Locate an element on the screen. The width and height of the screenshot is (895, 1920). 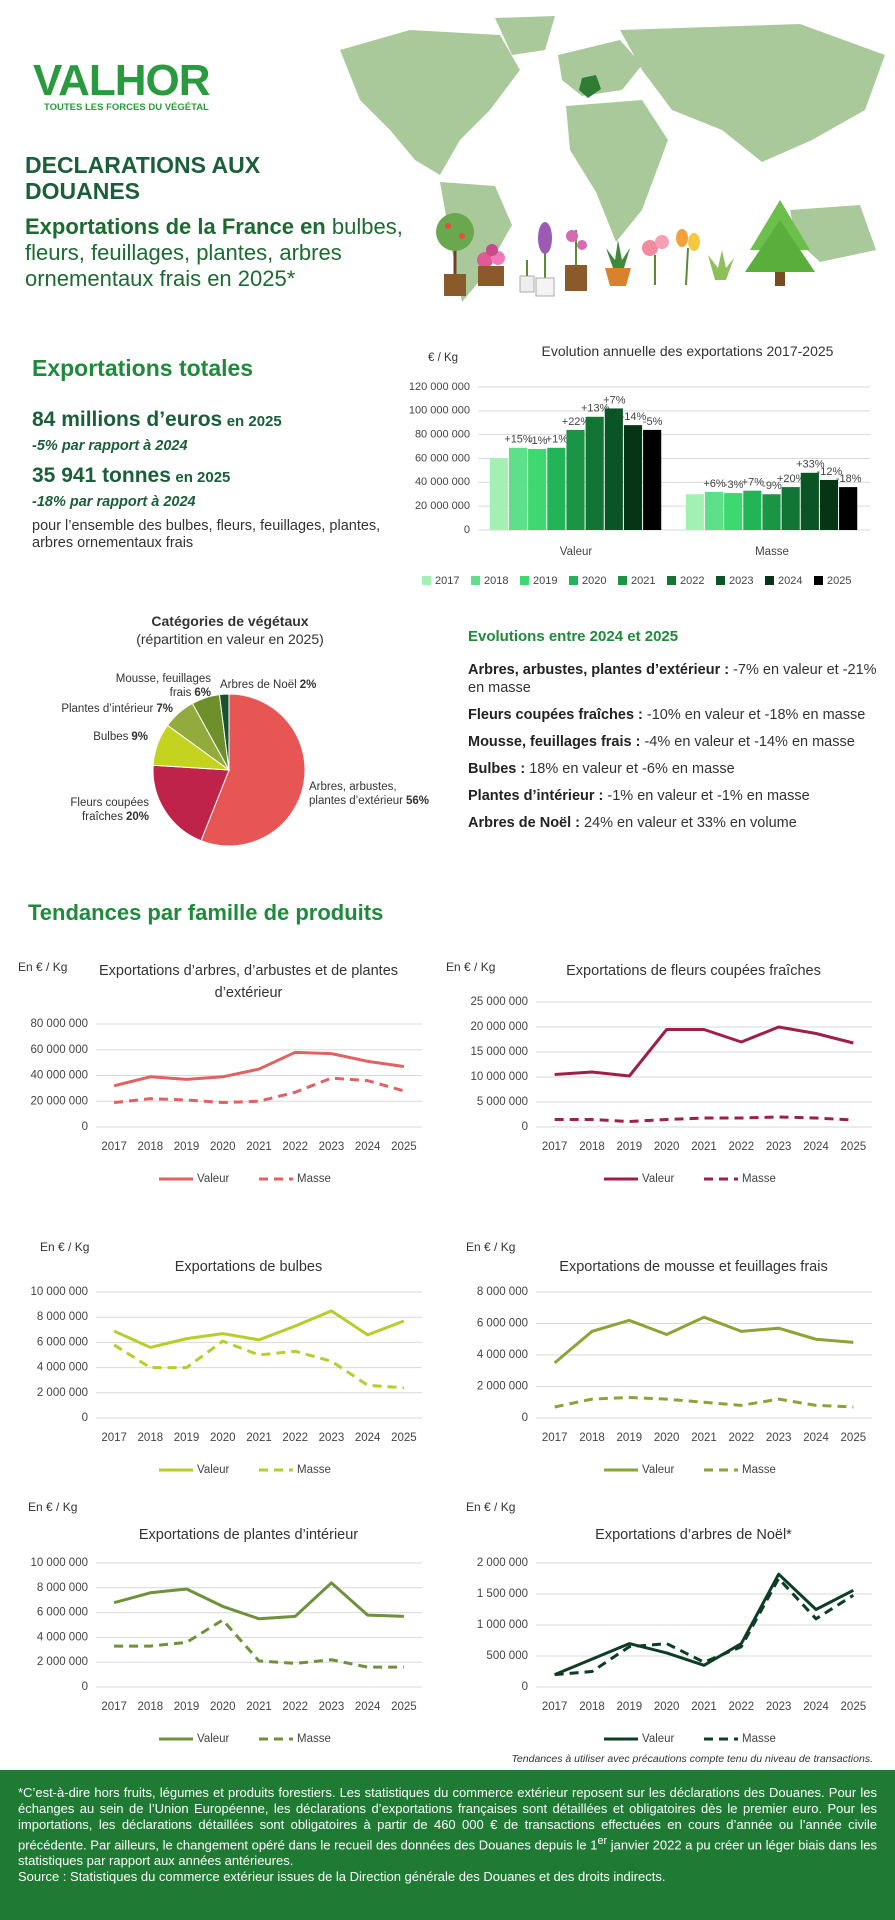
pie-label: Plantes d’intérieur 7% is located at coordinates (103, 709).